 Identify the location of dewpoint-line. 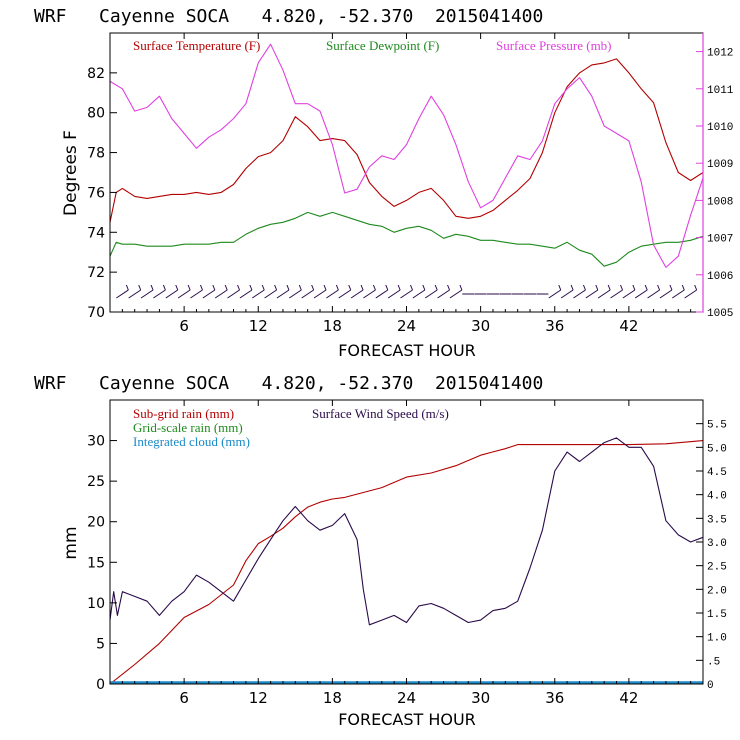
(406, 239).